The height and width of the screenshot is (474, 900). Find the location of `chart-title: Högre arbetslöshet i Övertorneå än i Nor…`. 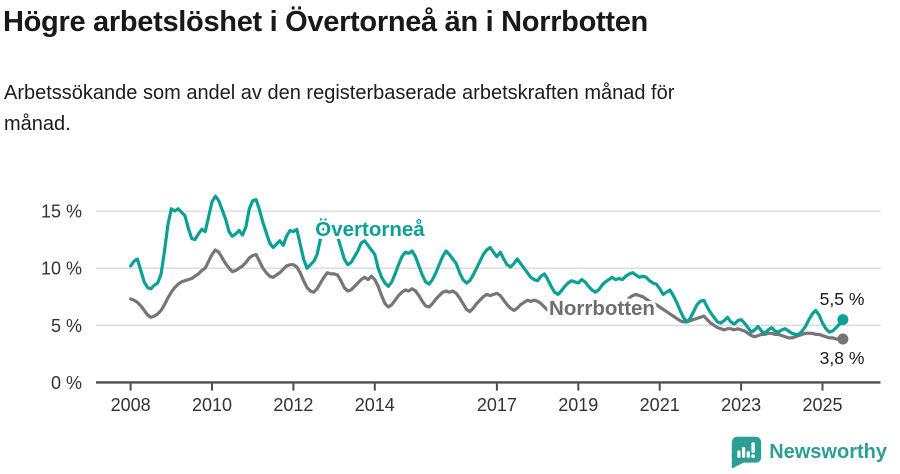

chart-title: Högre arbetslöshet i Övertorneå än i Nor… is located at coordinates (325, 22).